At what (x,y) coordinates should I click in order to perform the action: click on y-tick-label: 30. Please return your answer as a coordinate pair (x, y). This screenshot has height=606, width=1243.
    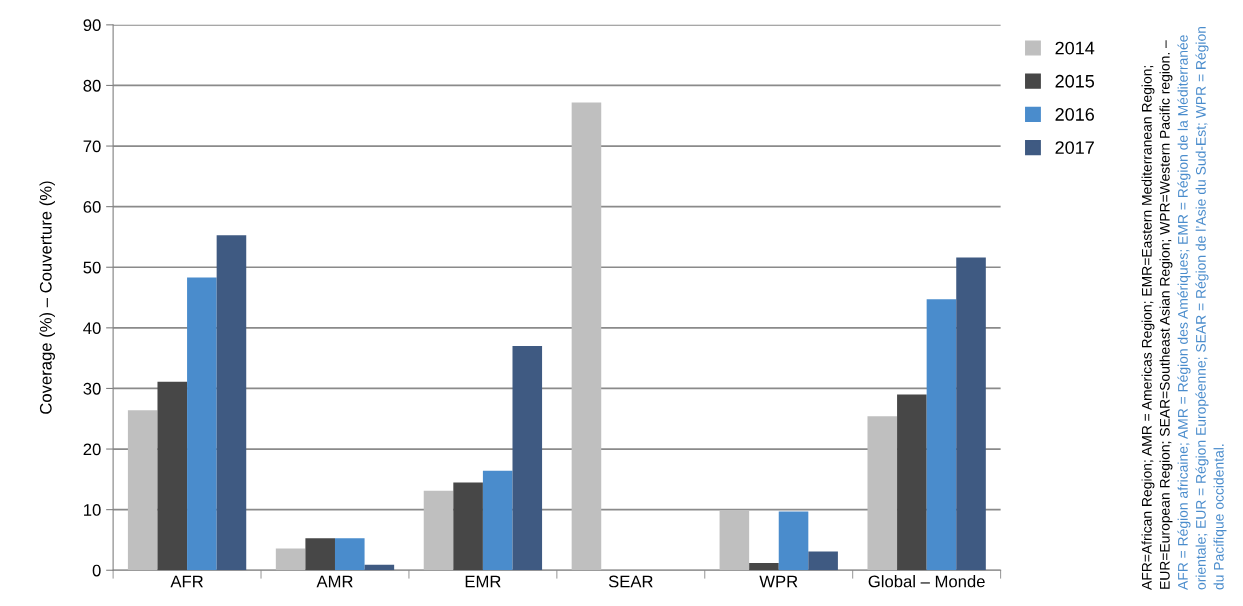
    Looking at the image, I should click on (92, 388).